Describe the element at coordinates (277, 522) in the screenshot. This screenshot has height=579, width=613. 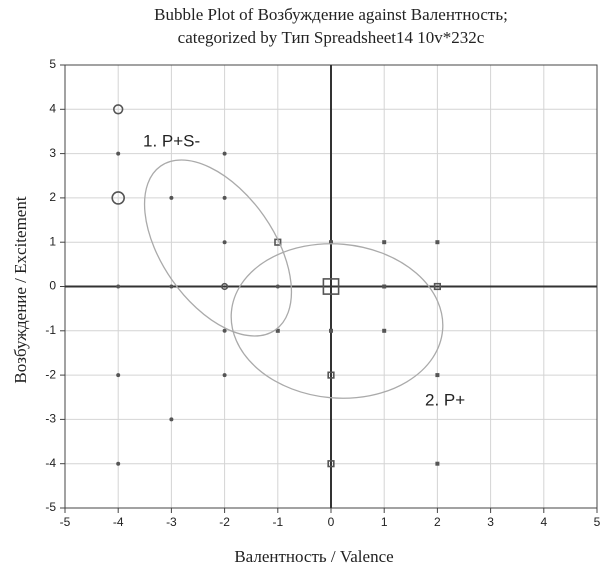
I see `x-tick-label: -1` at that location.